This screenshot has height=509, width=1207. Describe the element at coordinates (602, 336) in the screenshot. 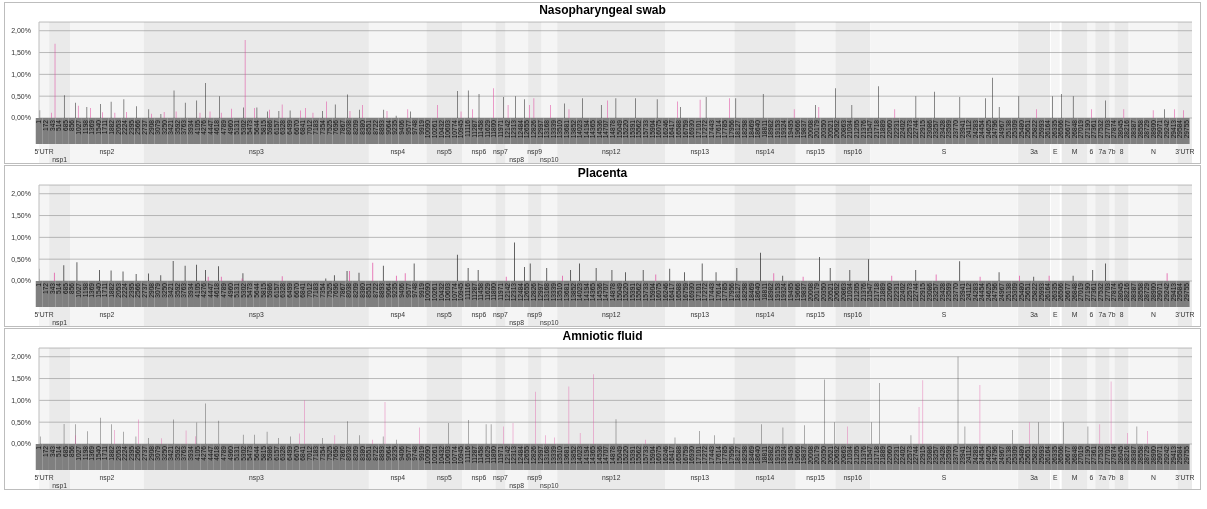

I see `chart-title: Amniotic fluid` at that location.